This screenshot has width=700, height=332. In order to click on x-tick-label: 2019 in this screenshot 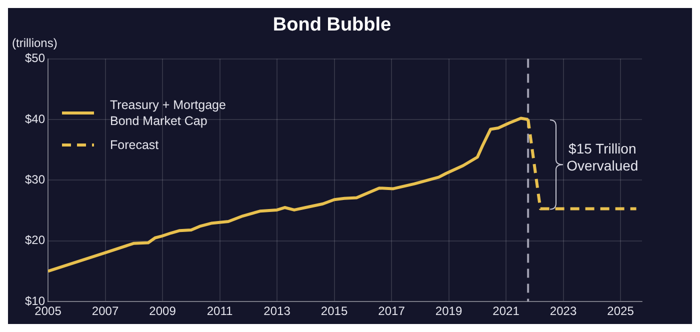, I will do `click(448, 311)`.